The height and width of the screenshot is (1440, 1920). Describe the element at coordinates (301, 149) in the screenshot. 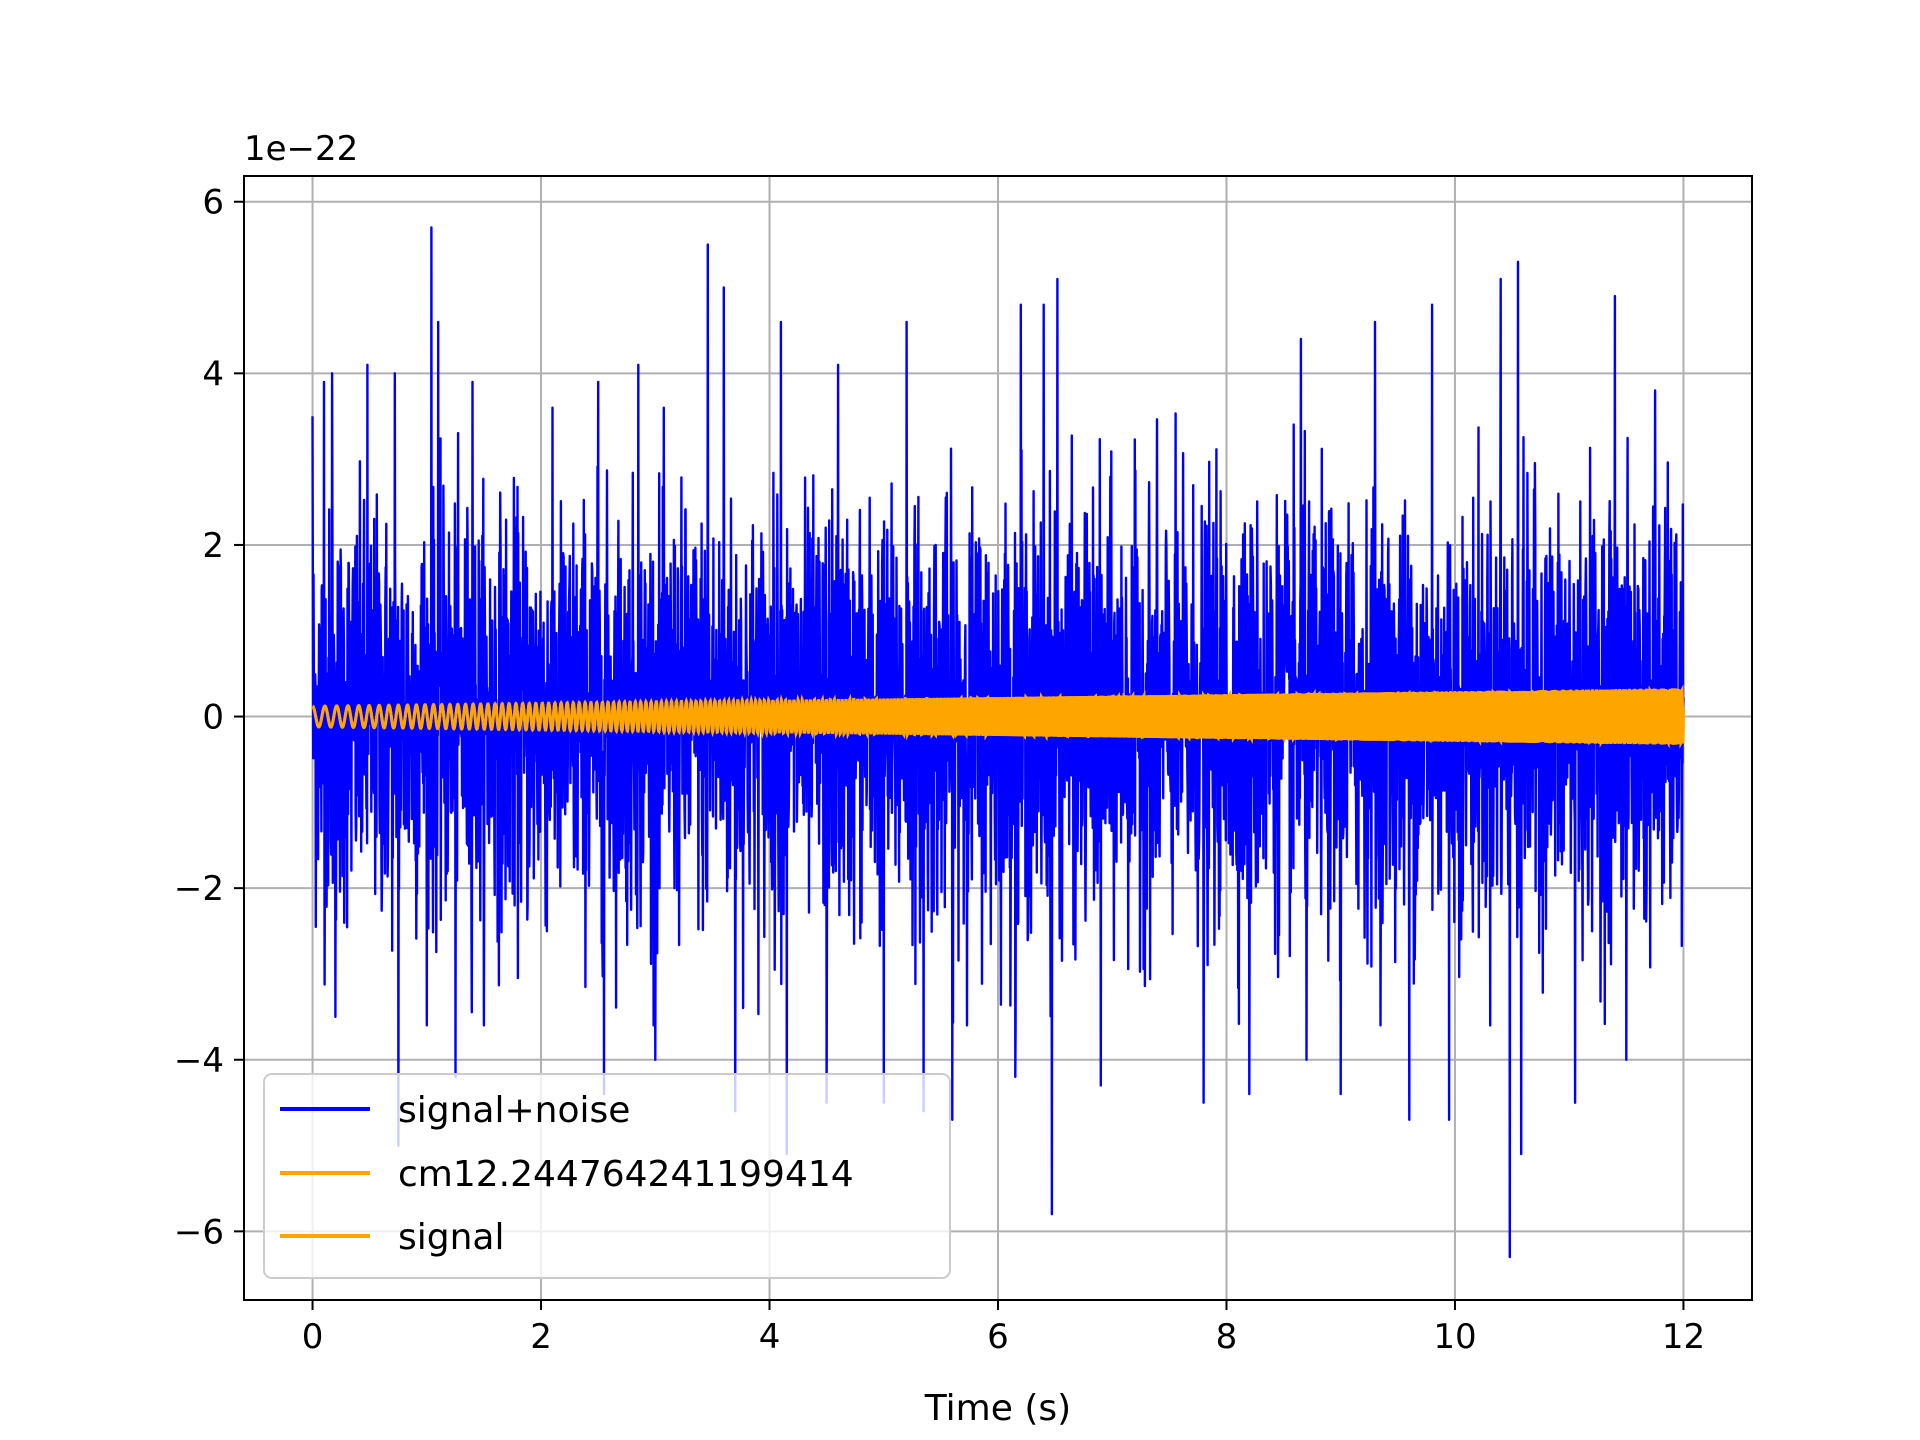

I see `y-scale-label: 1e−22` at that location.